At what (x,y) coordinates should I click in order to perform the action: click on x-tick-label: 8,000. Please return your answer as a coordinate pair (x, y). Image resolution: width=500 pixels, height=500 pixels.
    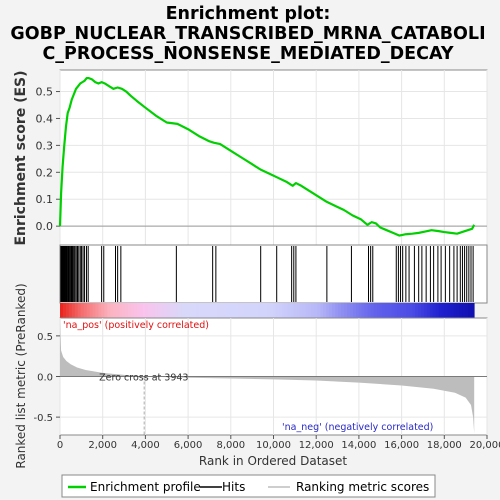
    Looking at the image, I should click on (230, 445).